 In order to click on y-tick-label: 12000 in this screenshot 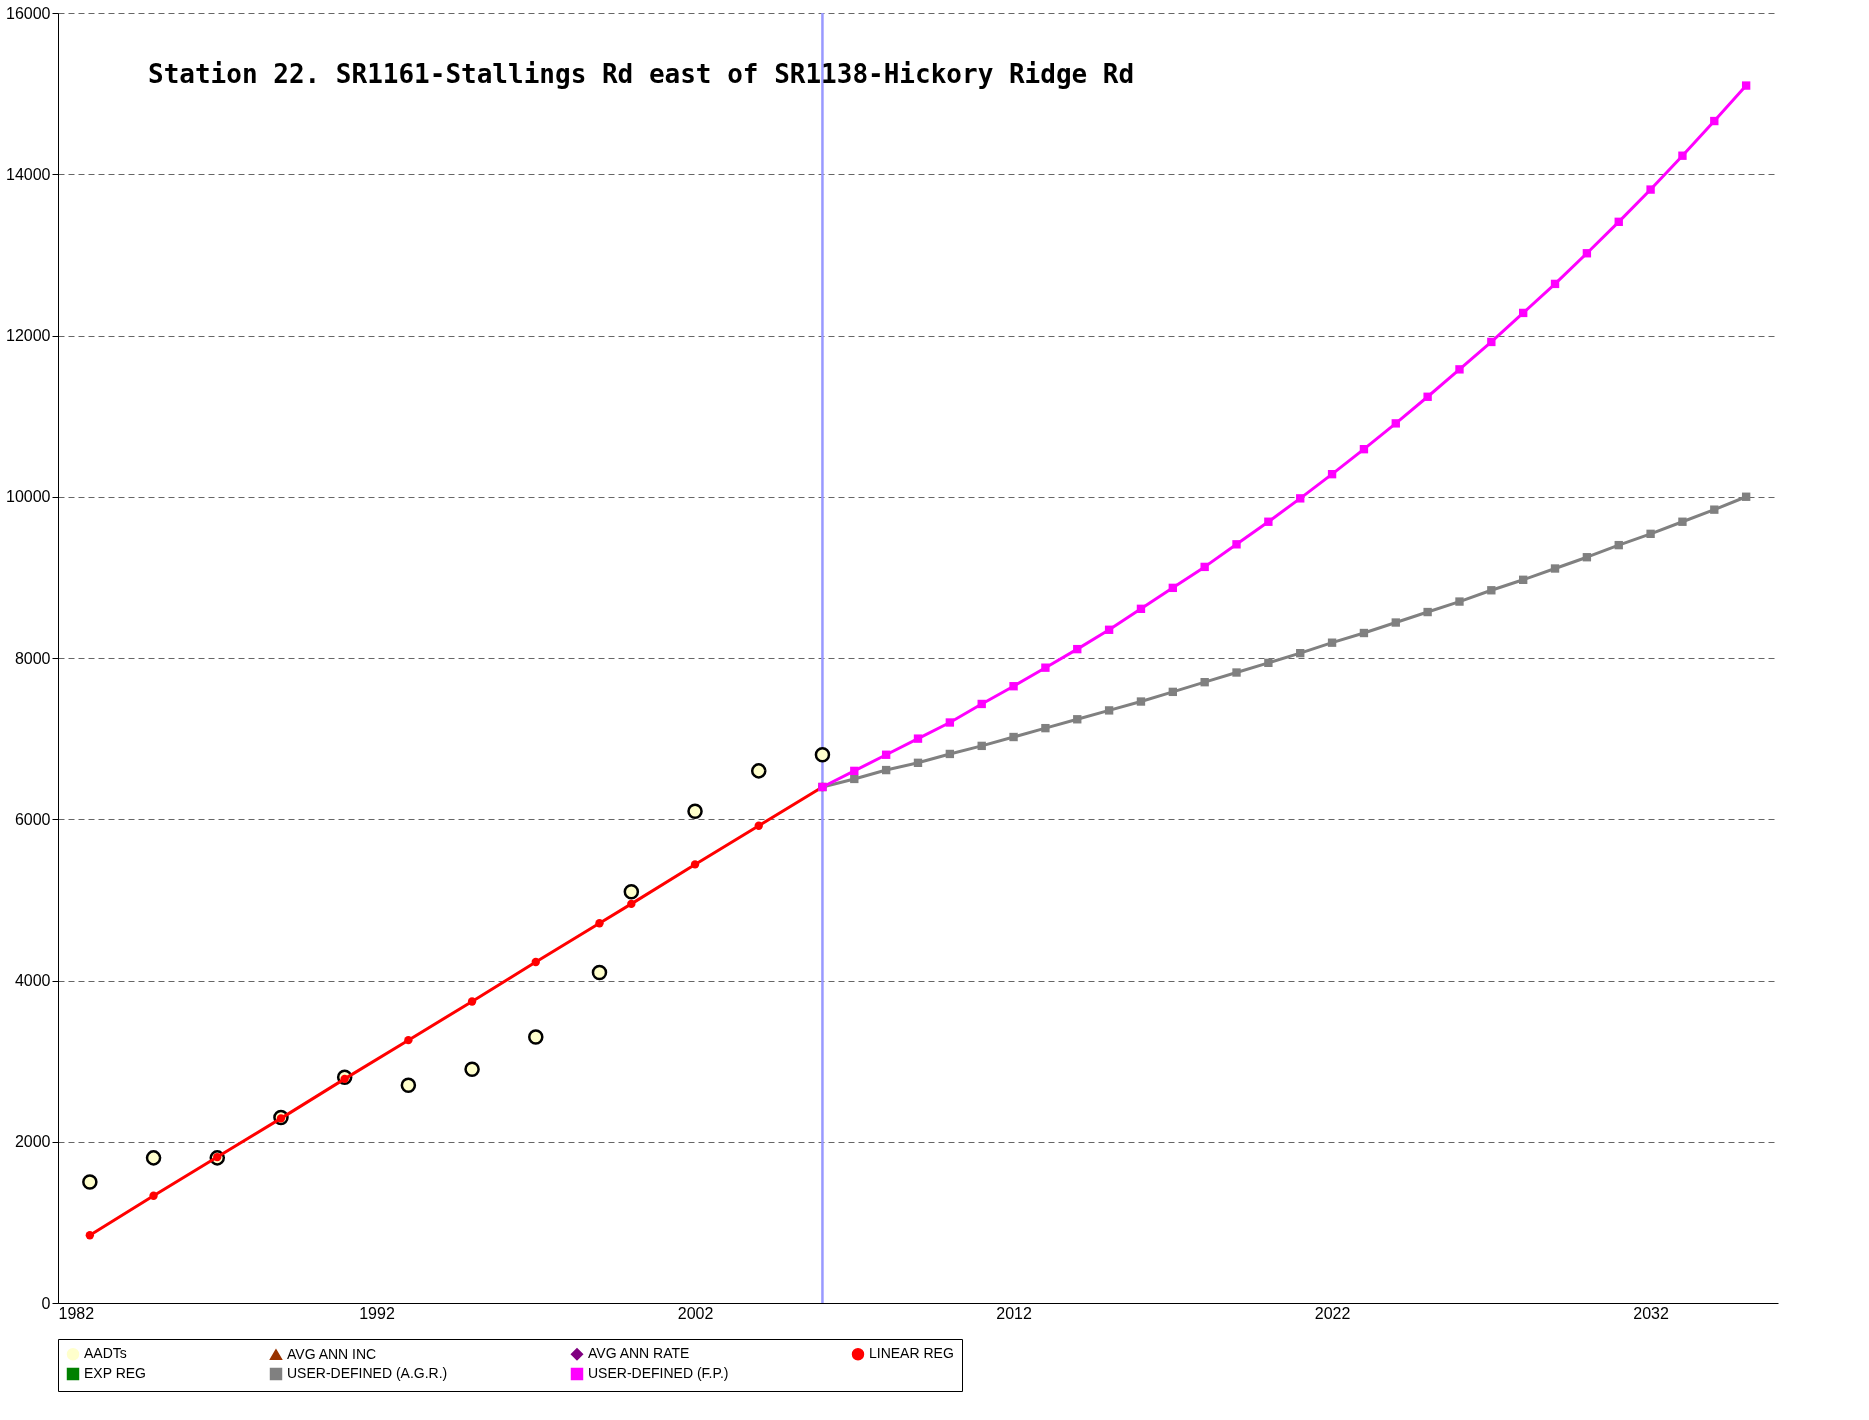, I will do `click(28, 335)`.